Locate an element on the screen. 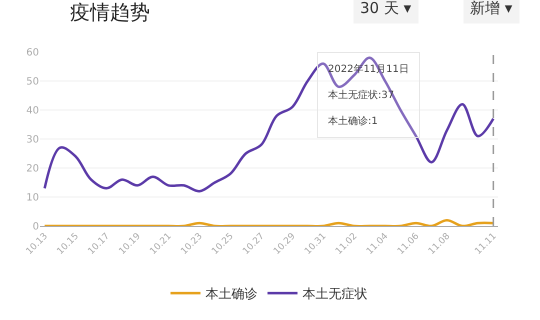 The width and height of the screenshot is (540, 320). text: 30 天 ▾ is located at coordinates (386, 8).